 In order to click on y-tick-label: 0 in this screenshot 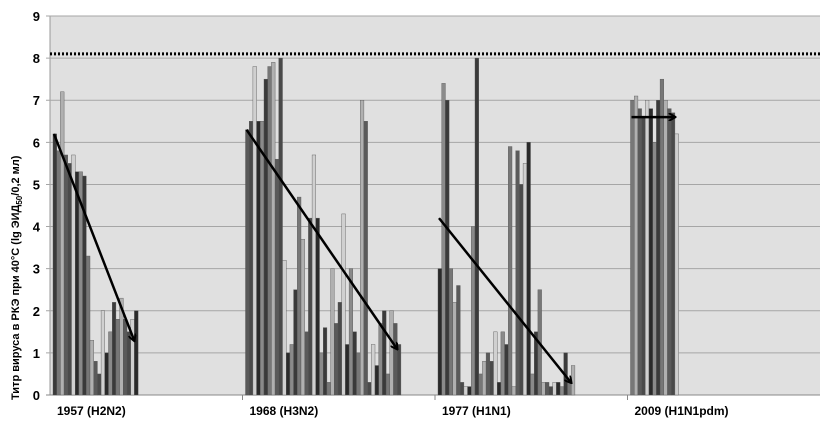, I will do `click(36, 395)`.